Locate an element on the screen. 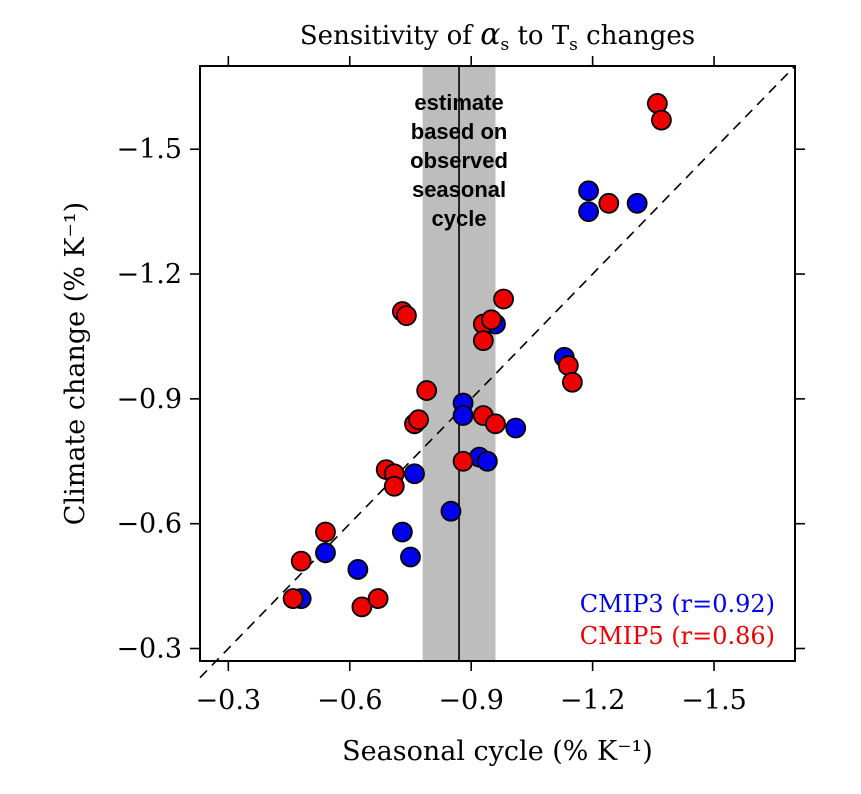 Image resolution: width=861 pixels, height=794 pixels. legend: CMIP3 (r=0.92) CMIP5 (r=0.86) is located at coordinates (677, 620).